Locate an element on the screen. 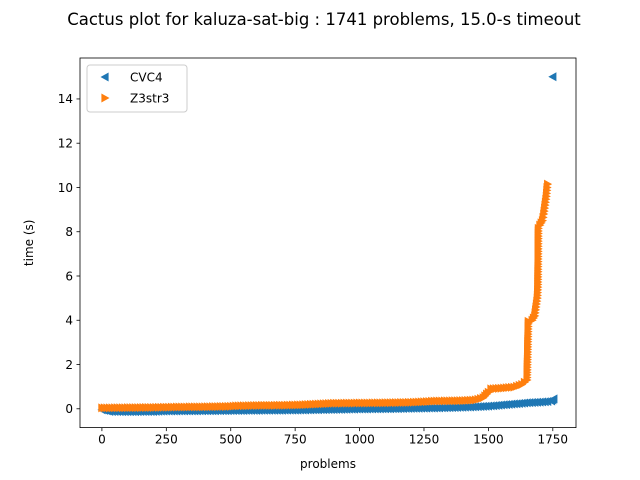 The width and height of the screenshot is (640, 480). y-axis-label: time (s) is located at coordinates (29, 243).